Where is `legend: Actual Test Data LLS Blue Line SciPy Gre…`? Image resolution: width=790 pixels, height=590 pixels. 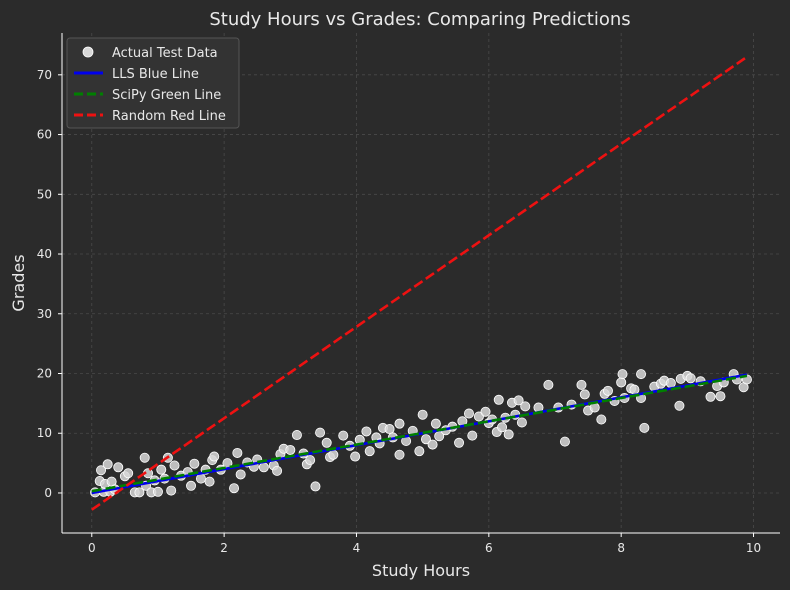
legend: Actual Test Data LLS Blue Line SciPy Gre… is located at coordinates (153, 83).